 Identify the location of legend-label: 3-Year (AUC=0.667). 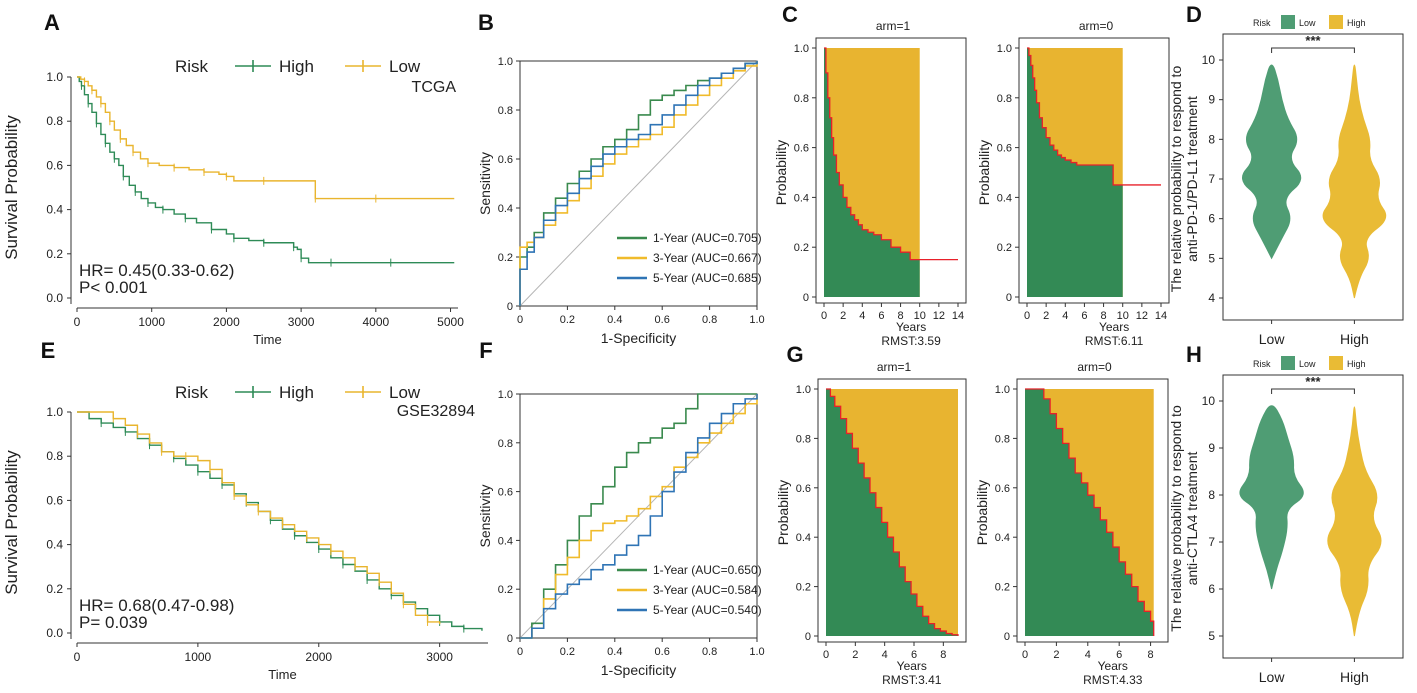
(707, 258).